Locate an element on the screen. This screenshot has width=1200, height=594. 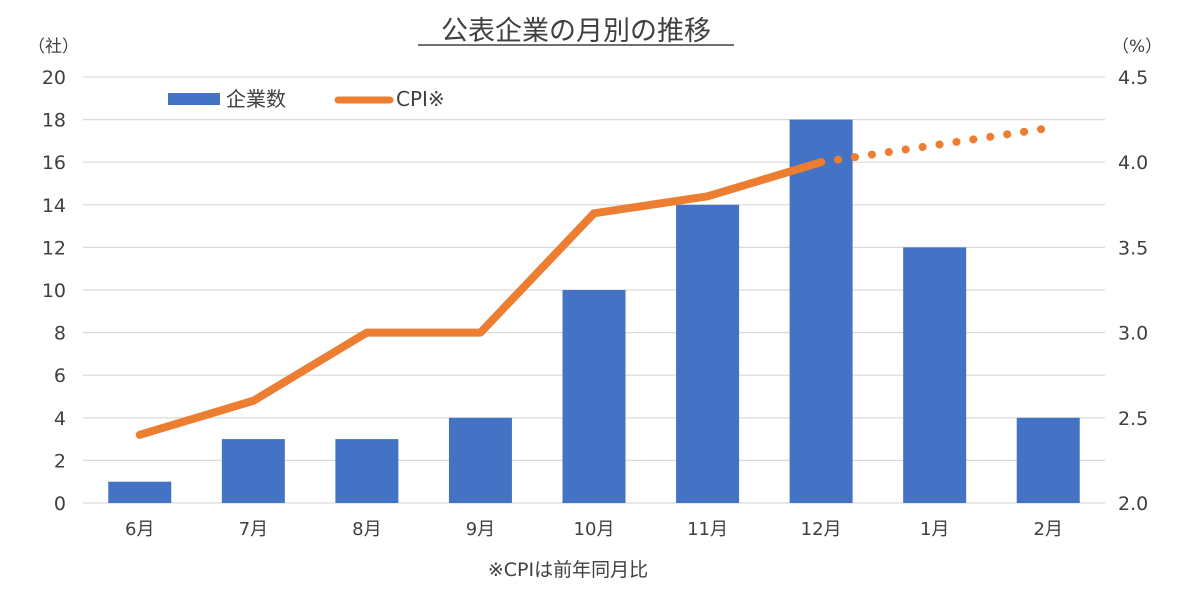
left-axis-ticks: 0 2 4 6 8 10 12 14 16 18 20 is located at coordinates (54, 291).